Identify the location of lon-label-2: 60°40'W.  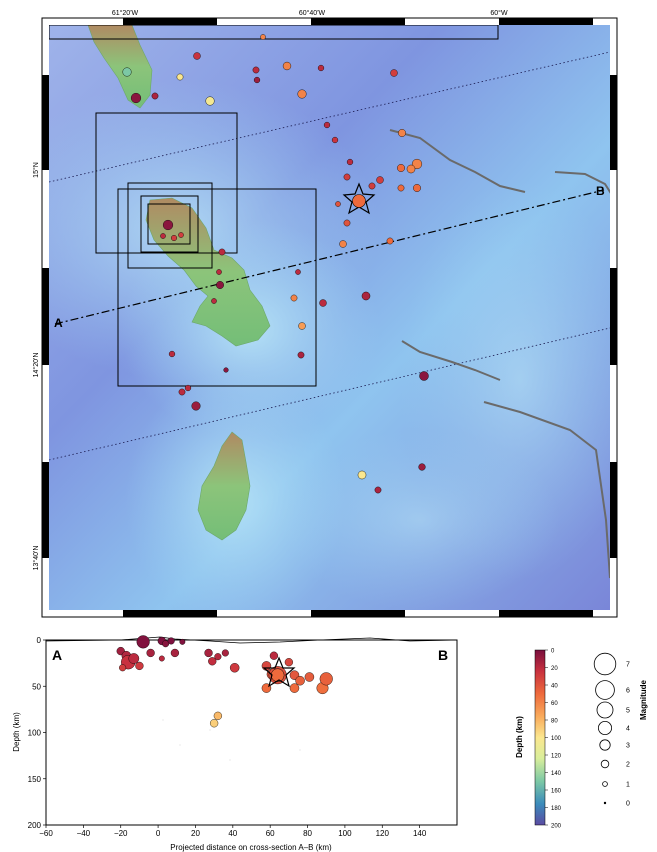
(312, 13).